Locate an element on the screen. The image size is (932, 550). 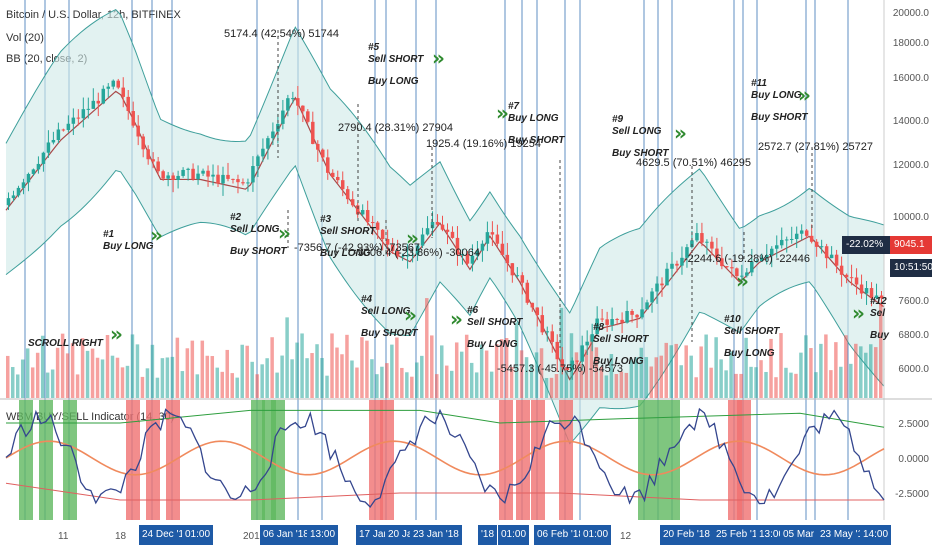
price-axis-tick-3: 14000.0 is located at coordinates (911, 121).